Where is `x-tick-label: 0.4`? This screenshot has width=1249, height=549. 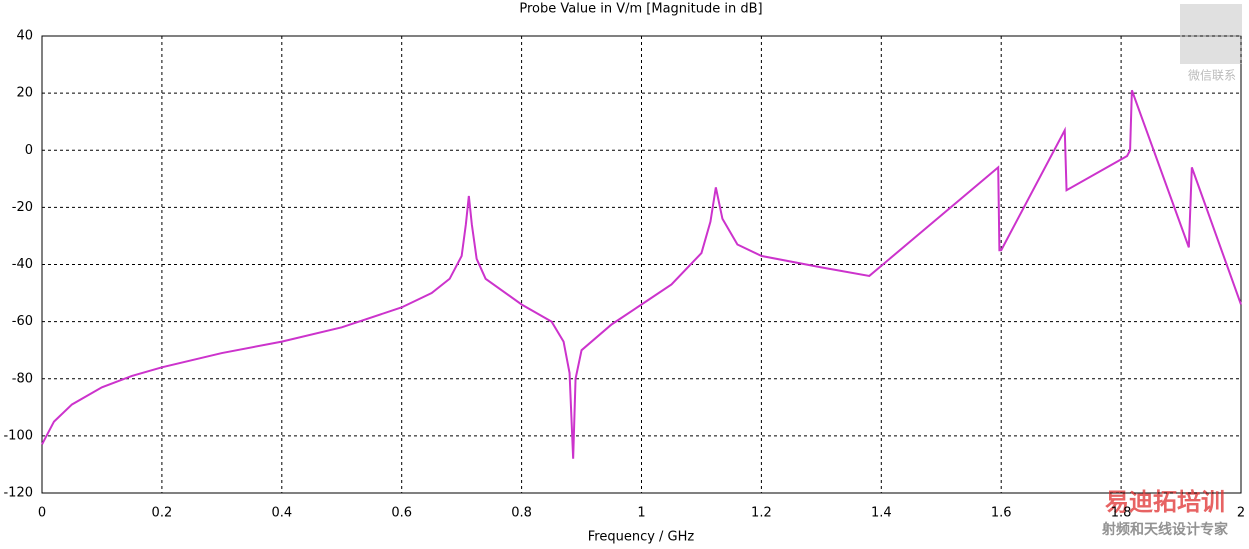 x-tick-label: 0.4 is located at coordinates (281, 513).